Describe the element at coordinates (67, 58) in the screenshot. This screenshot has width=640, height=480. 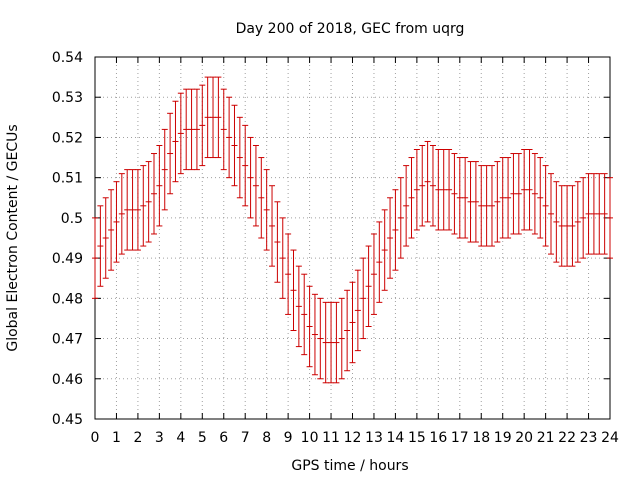
I see `y-tick-label: 0.54` at that location.